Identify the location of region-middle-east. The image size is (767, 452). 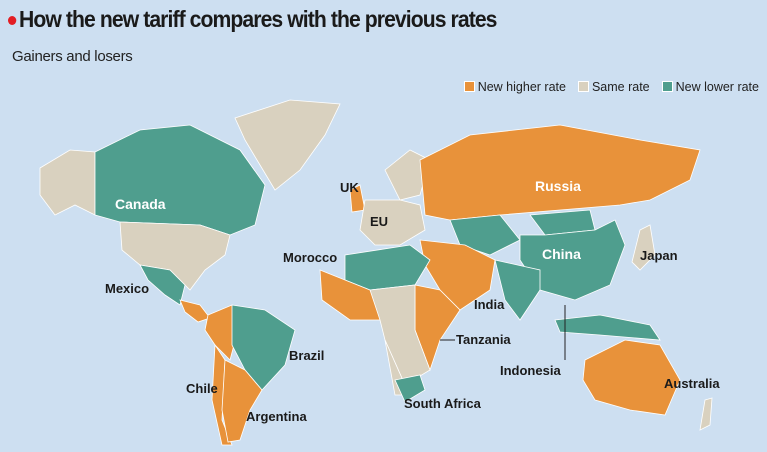
(457, 275).